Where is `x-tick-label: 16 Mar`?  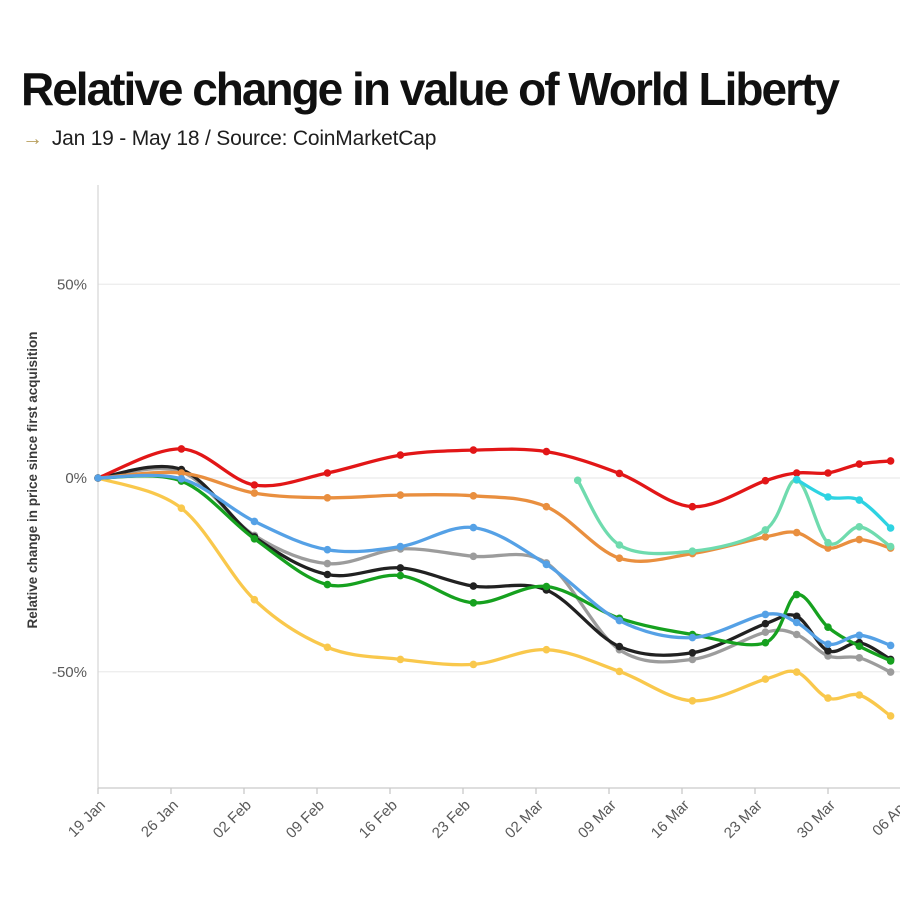 x-tick-label: 16 Mar is located at coordinates (670, 819).